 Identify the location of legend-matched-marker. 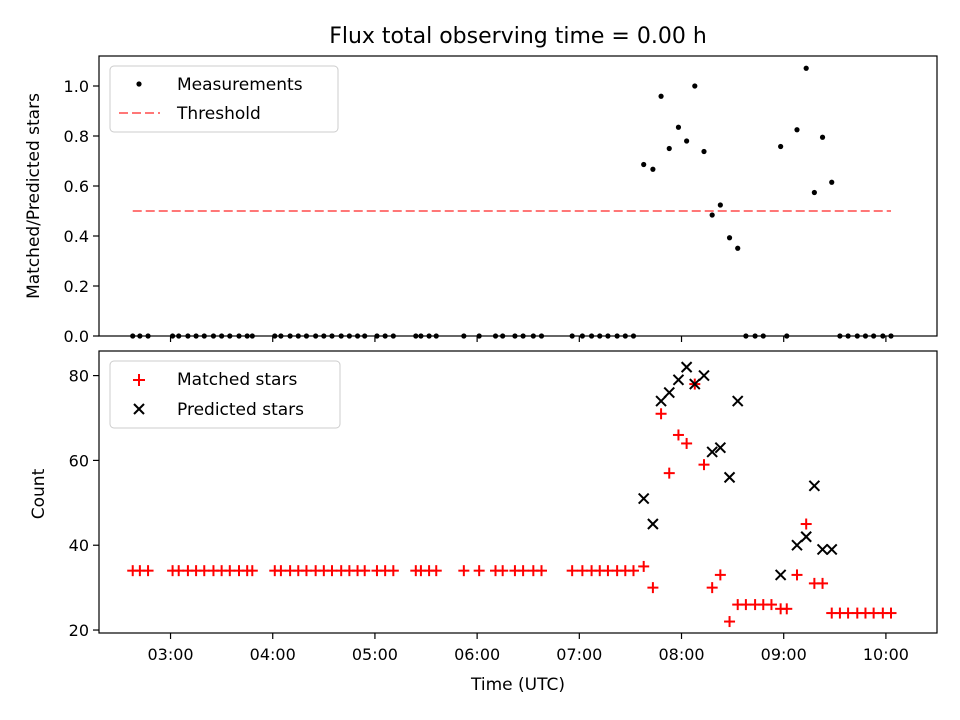
(139, 380).